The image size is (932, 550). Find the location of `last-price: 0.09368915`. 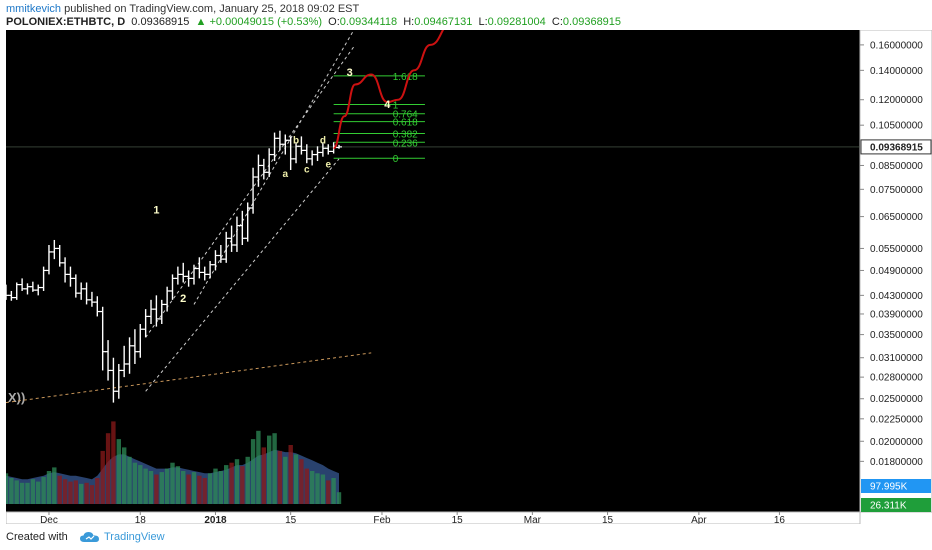

last-price: 0.09368915 is located at coordinates (160, 22).